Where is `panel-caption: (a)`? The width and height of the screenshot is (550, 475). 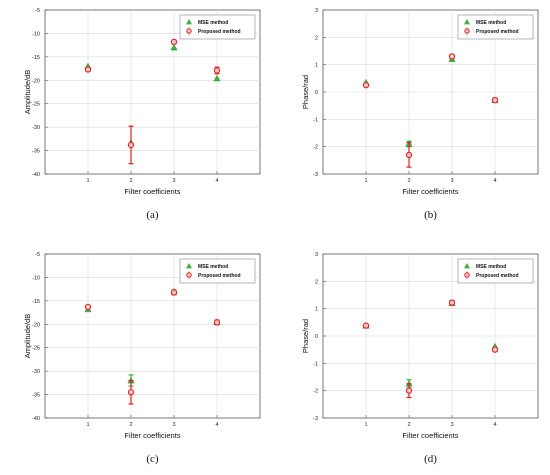 panel-caption: (a) is located at coordinates (152, 215).